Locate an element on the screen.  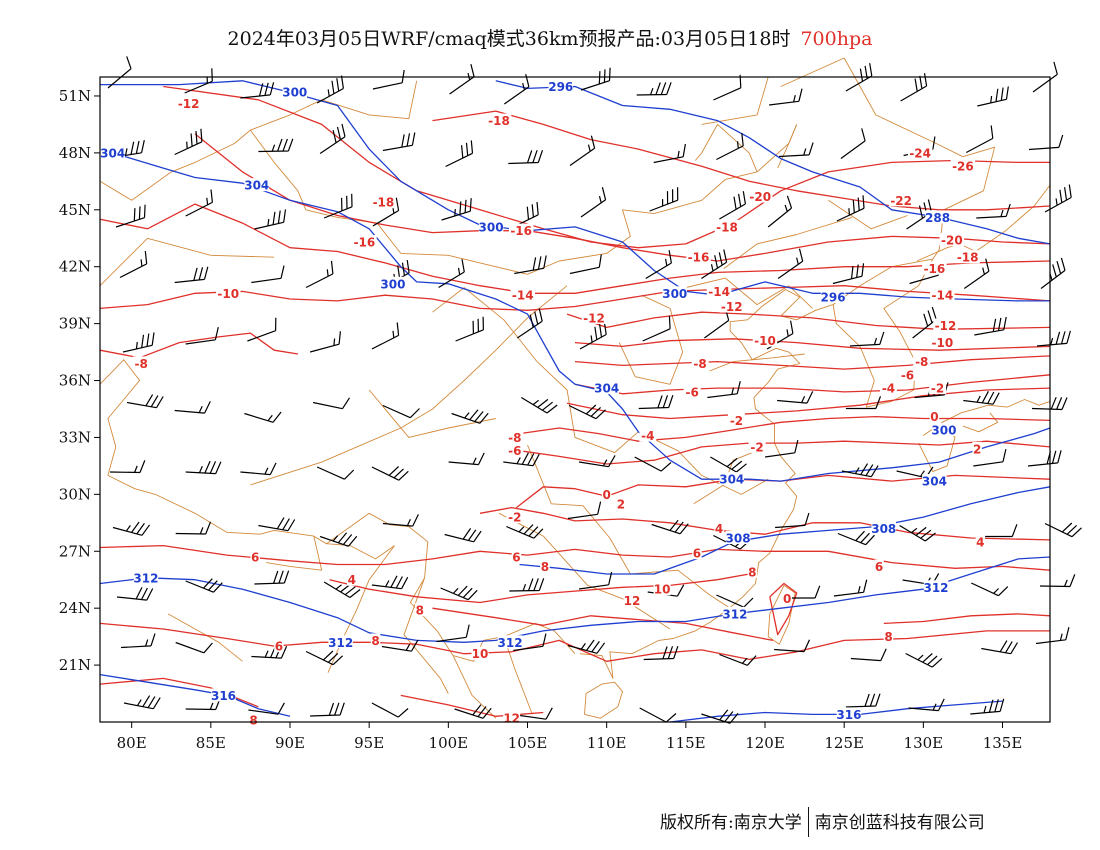
title-main: 2024年03月05日WRF/cmaq模式36km预报产品:03月05日18时 is located at coordinates (509, 39).